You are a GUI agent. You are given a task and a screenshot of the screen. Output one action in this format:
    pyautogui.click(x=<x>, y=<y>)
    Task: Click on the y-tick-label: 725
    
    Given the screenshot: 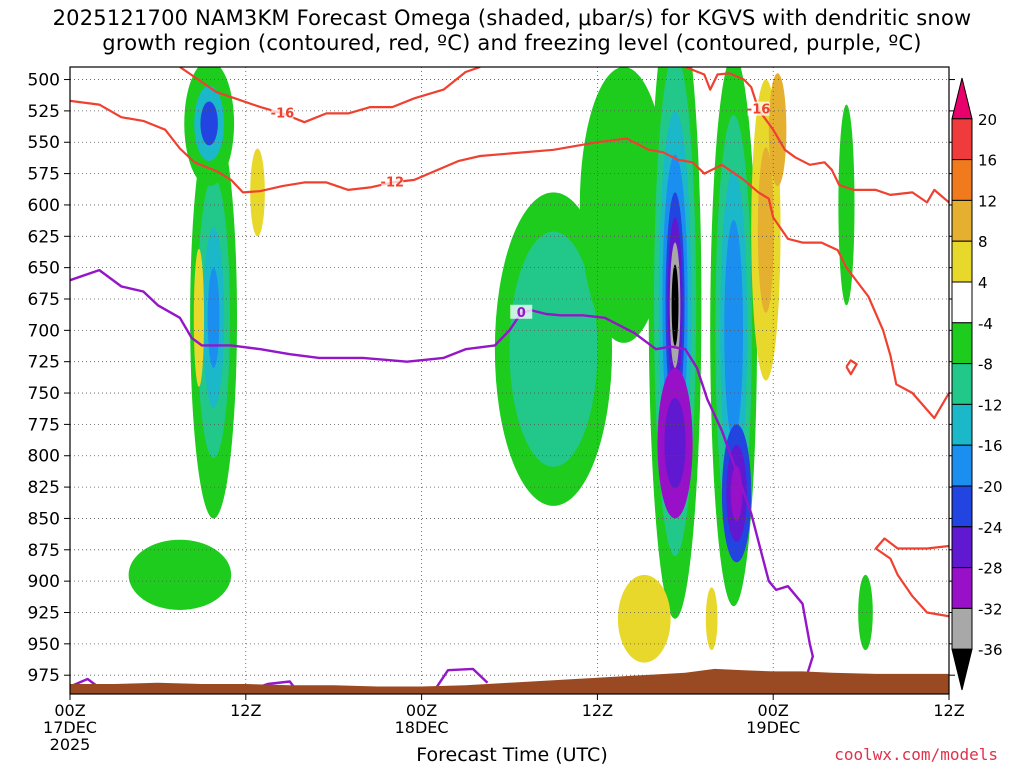 What is the action you would take?
    pyautogui.click(x=44, y=363)
    